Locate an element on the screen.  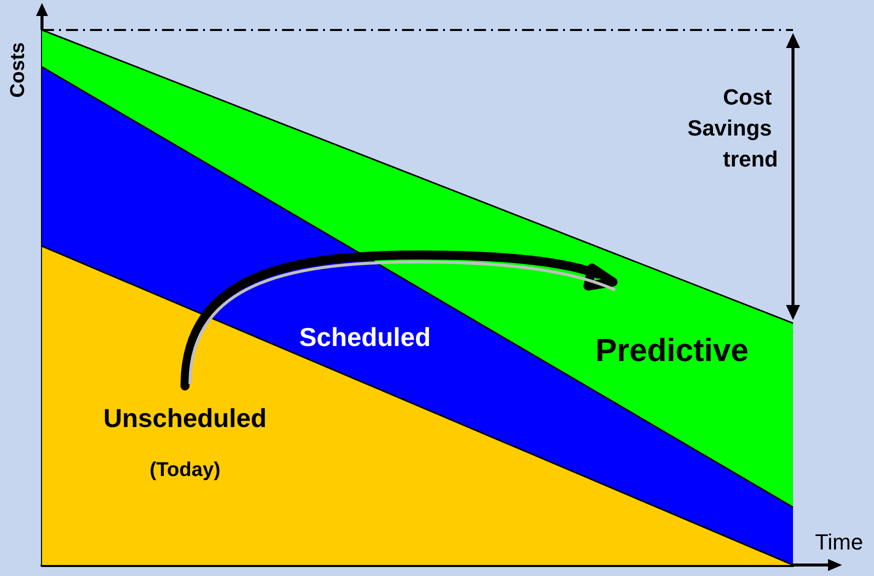
series-label: Predictive is located at coordinates (672, 350).